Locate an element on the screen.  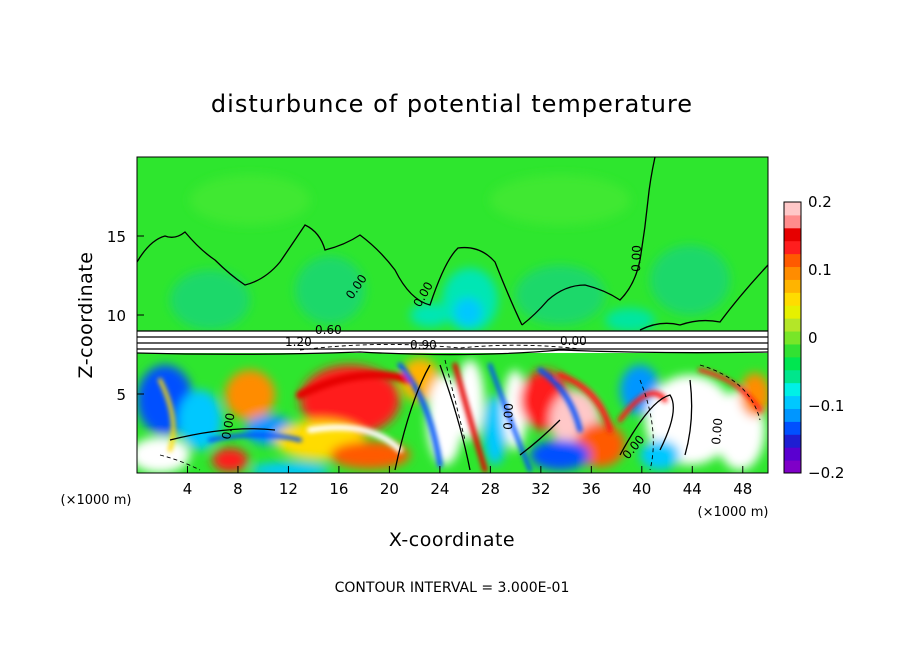
x-tick-label: 20 is located at coordinates (389, 489).